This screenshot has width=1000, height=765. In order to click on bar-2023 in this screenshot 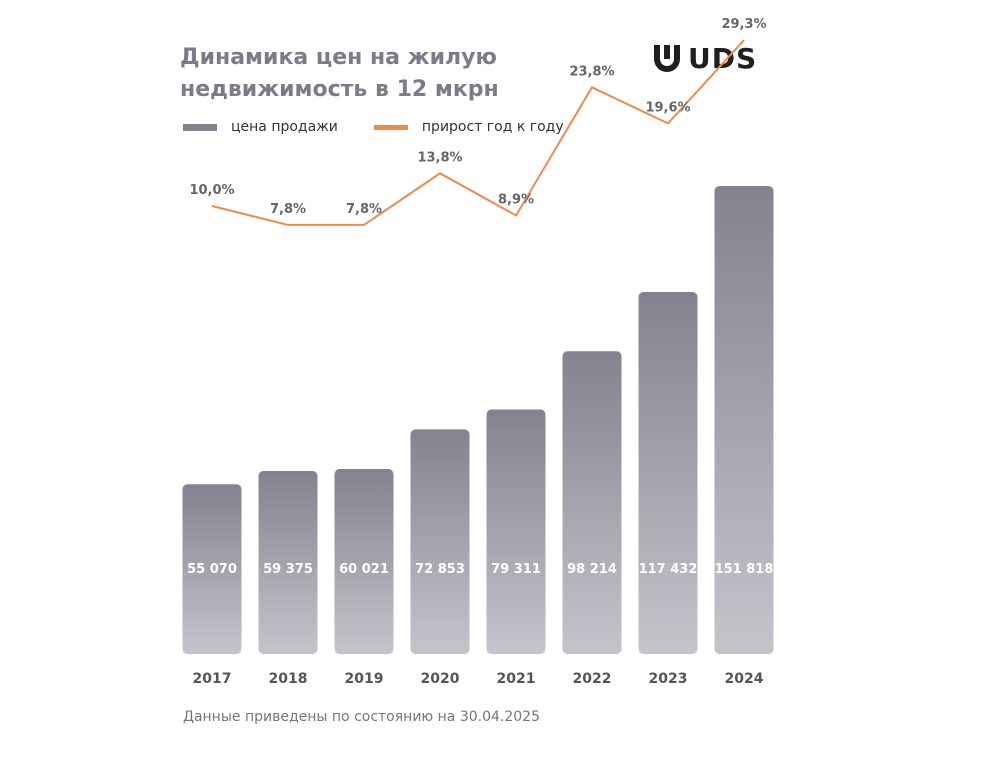, I will do `click(668, 472)`.